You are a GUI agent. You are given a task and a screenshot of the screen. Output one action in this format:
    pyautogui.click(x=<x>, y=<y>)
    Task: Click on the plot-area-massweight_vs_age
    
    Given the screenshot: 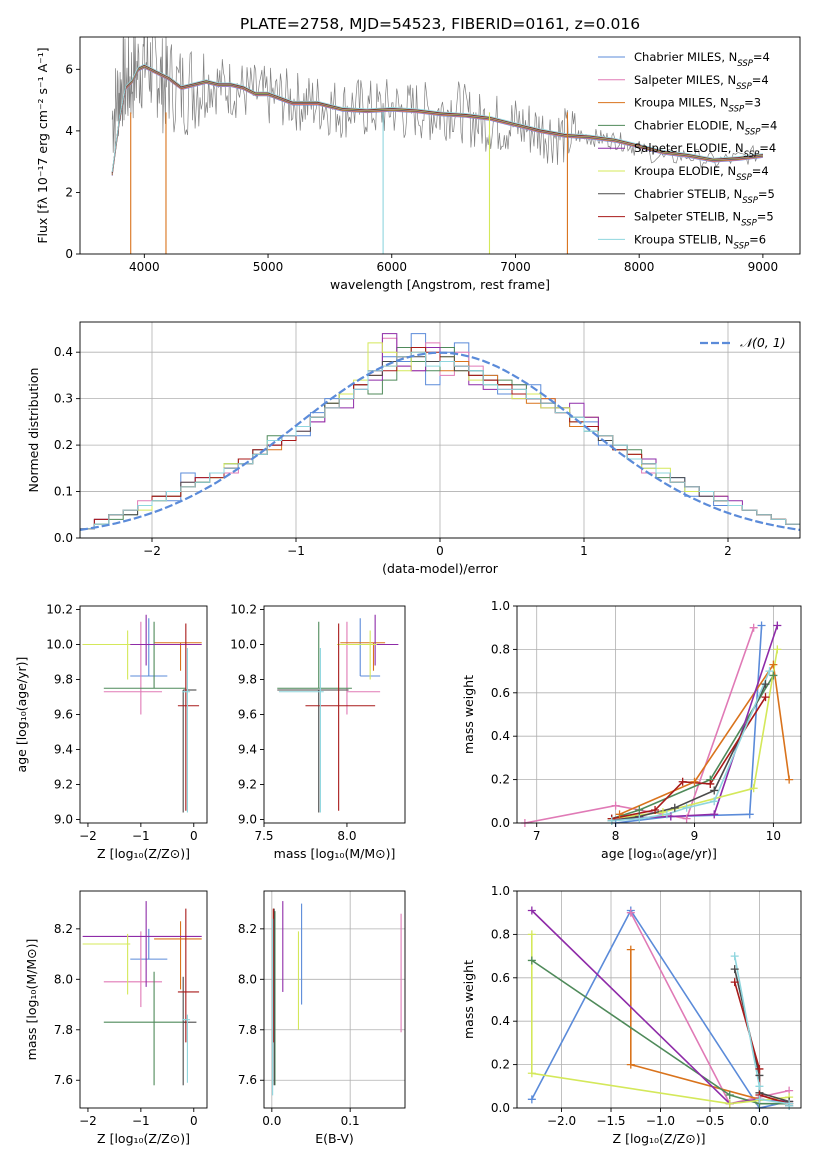 What is the action you would take?
    pyautogui.click(x=657, y=724)
    